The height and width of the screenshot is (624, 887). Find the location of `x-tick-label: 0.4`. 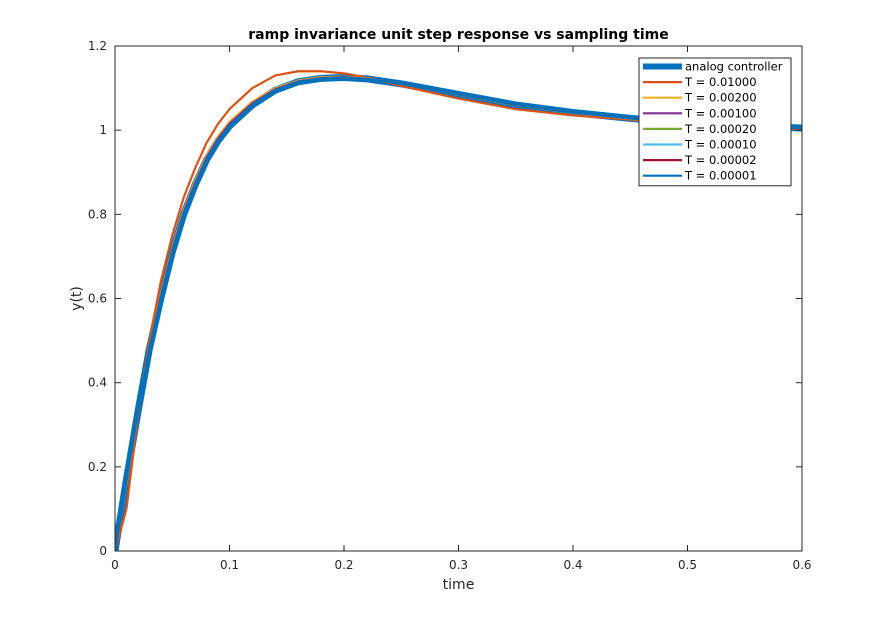

x-tick-label: 0.4 is located at coordinates (572, 565).